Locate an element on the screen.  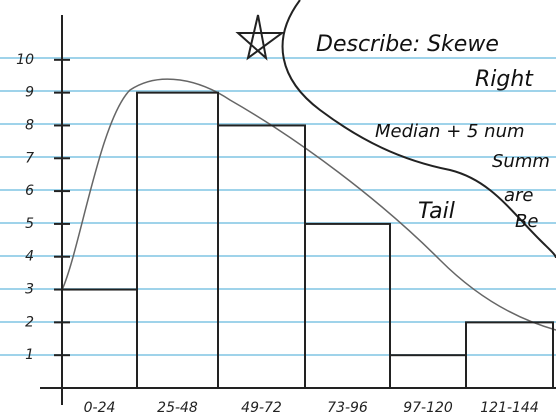
annotation: are is located at coordinates (519, 195).